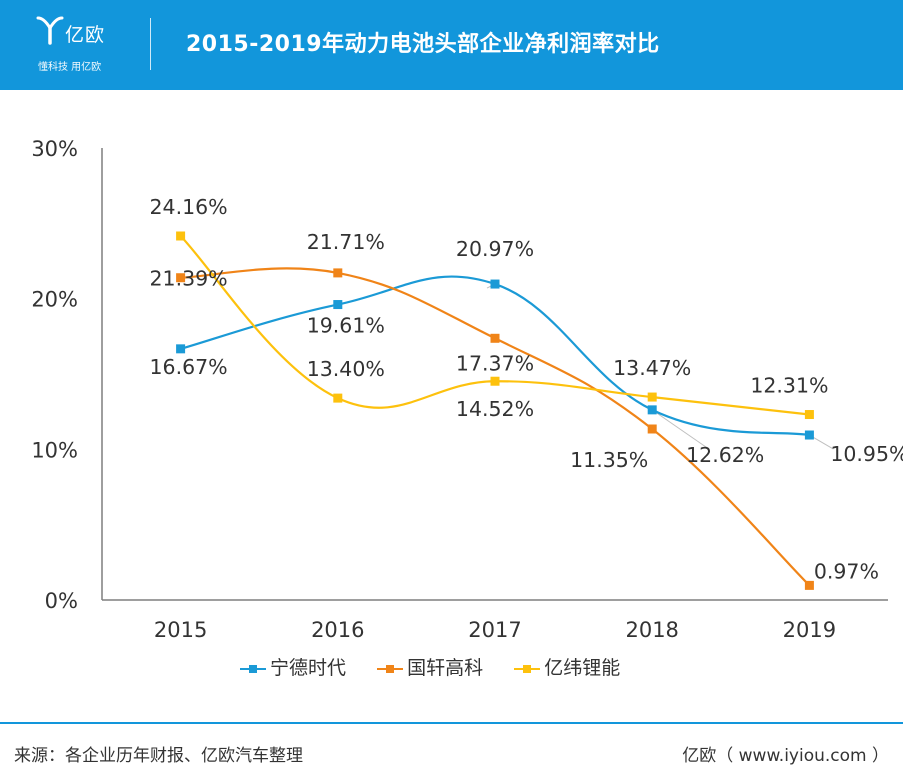 Image resolution: width=903 pixels, height=783 pixels. I want to click on data-label: 19.61%, so click(346, 326).